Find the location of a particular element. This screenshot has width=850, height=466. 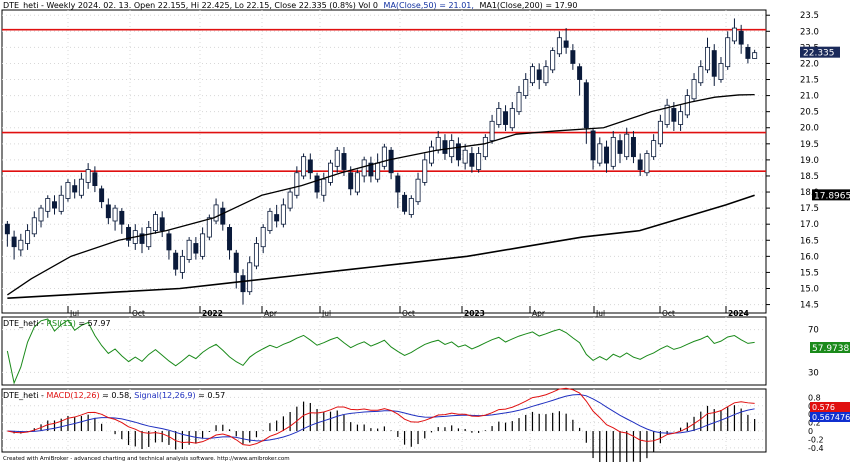

ma200-legend: MA1(Close,200) = 17.90 is located at coordinates (528, 5).